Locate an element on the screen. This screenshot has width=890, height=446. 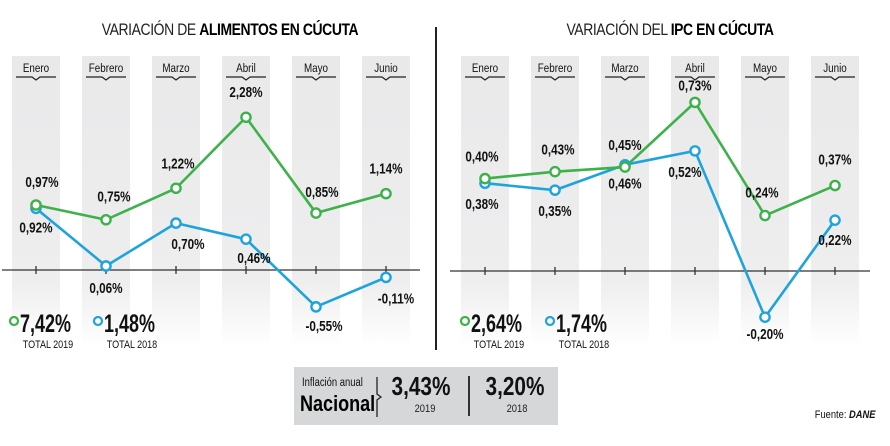
month-column: Abril is located at coordinates (246, 201).